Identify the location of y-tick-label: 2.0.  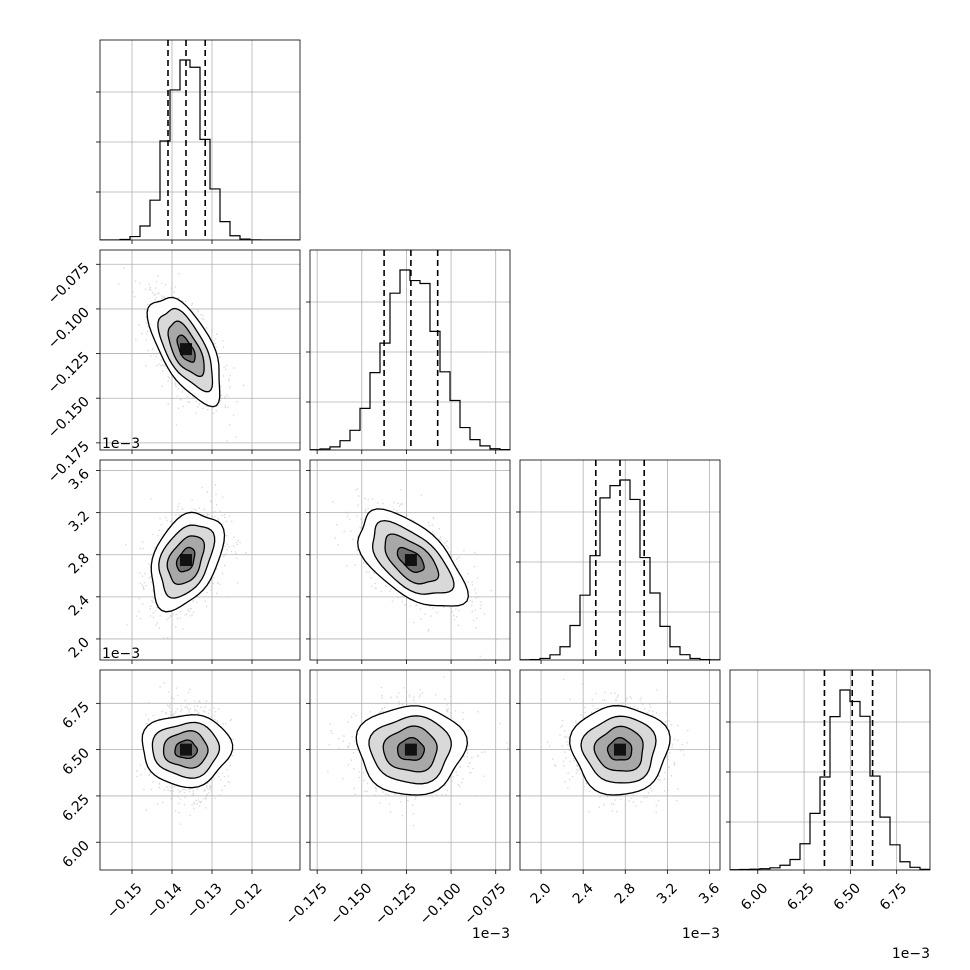
(79, 647).